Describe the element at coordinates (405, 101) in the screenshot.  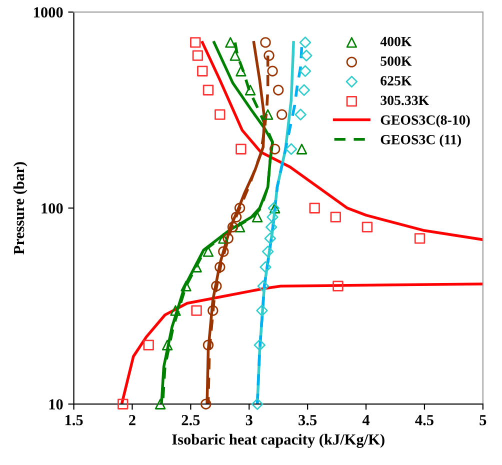
I see `legend-label: 305.33K` at that location.